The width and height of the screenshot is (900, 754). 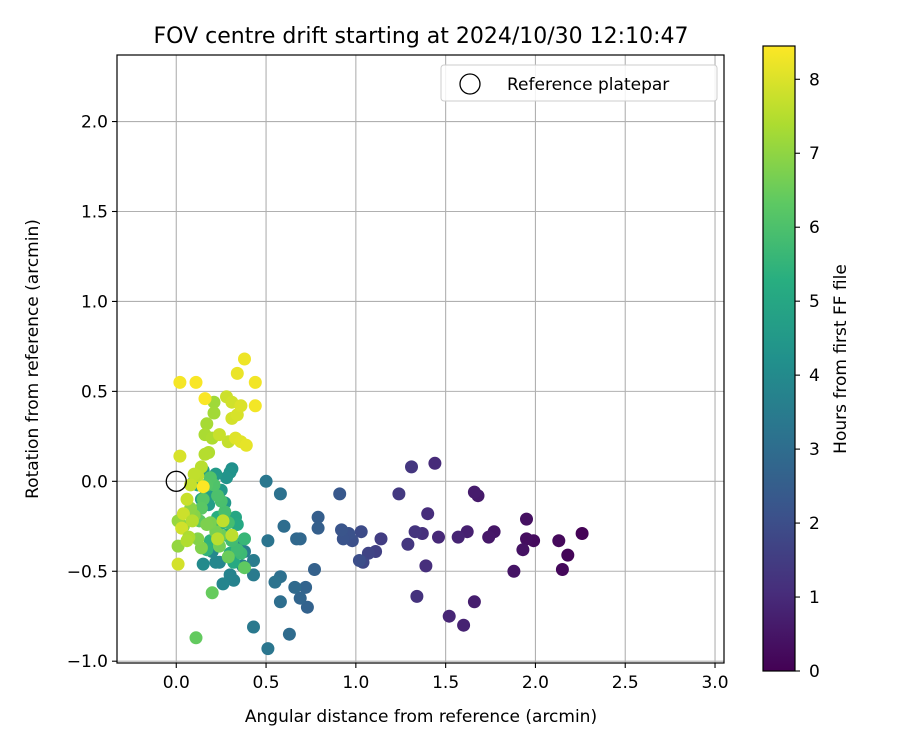 I want to click on y-tick-label: −0.5, so click(x=87, y=572).